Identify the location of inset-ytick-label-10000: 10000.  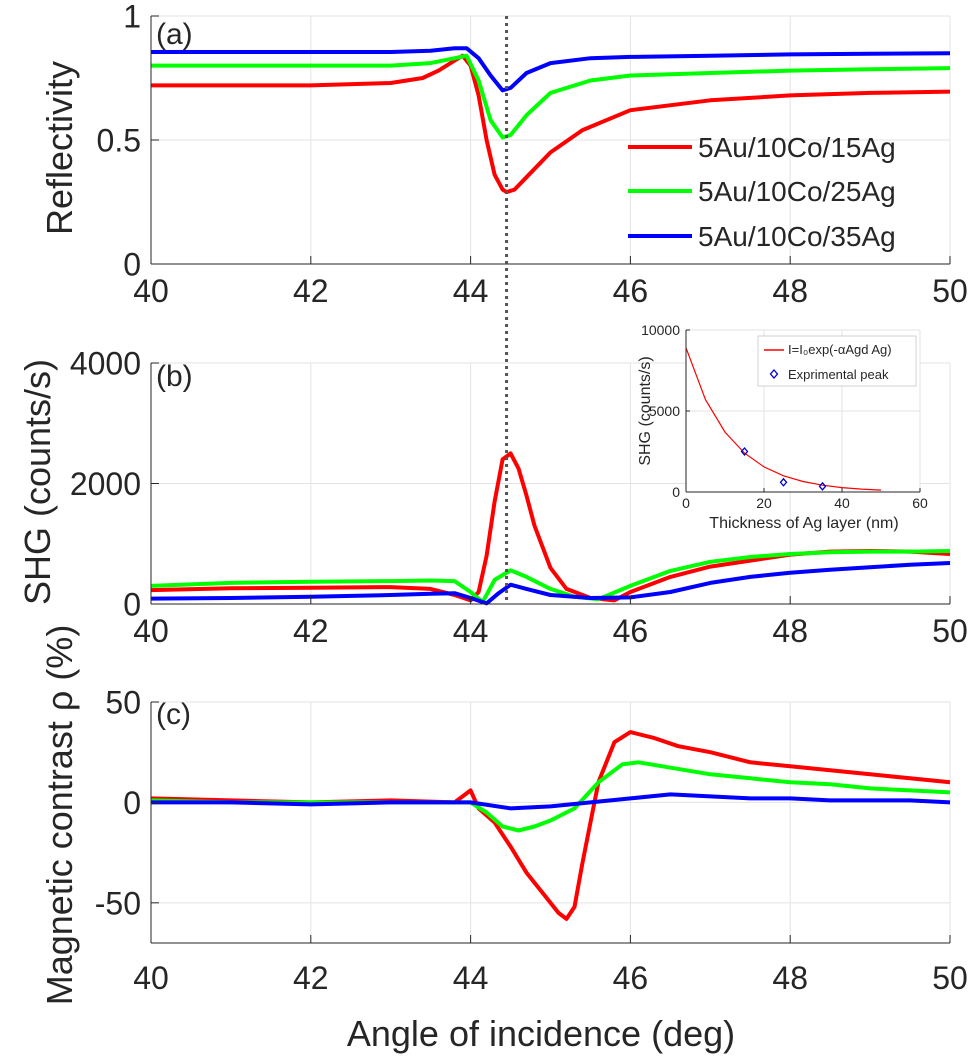
(660, 330).